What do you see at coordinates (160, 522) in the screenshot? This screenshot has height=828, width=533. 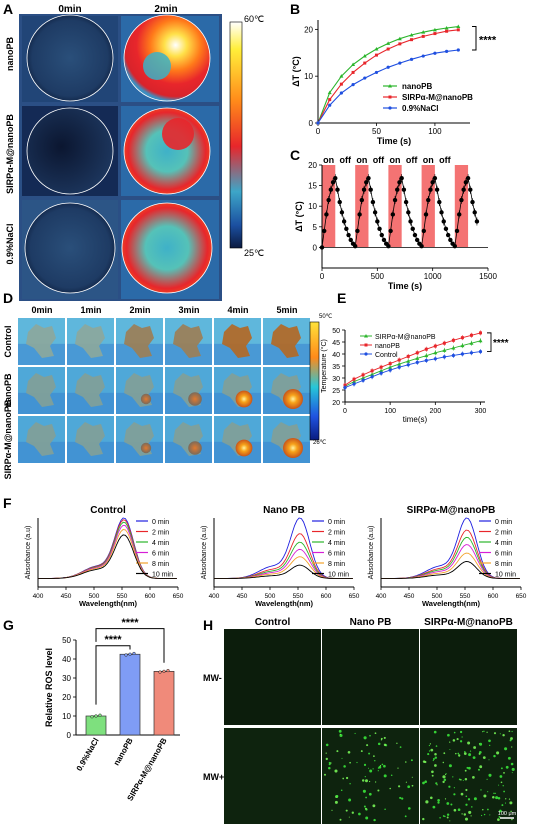 I see `chart-f1-legend-label-0: 0 min` at bounding box center [160, 522].